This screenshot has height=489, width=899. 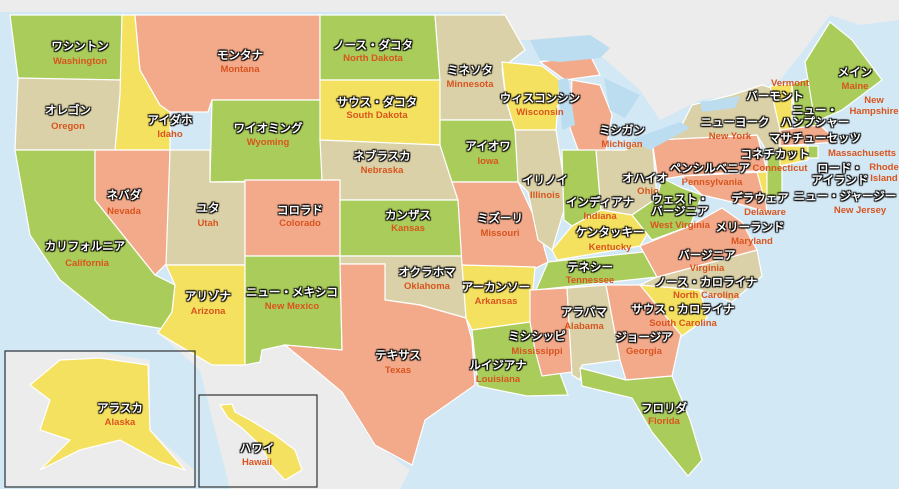 I want to click on state-label-en-wy: Wyoming, so click(x=268, y=142).